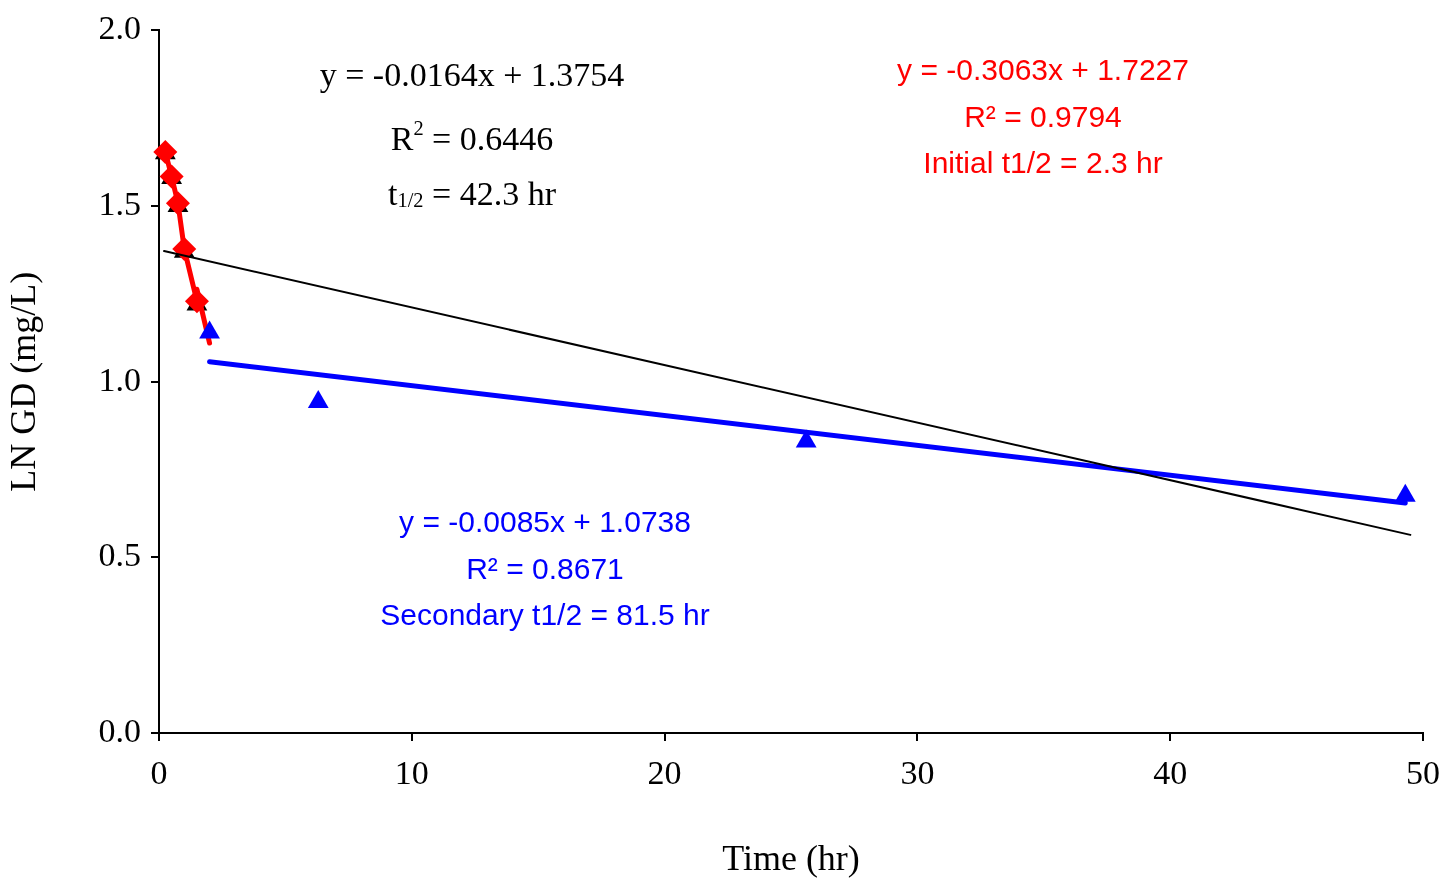 Image resolution: width=1454 pixels, height=886 pixels. I want to click on x-tick-label: 20, so click(664, 773).